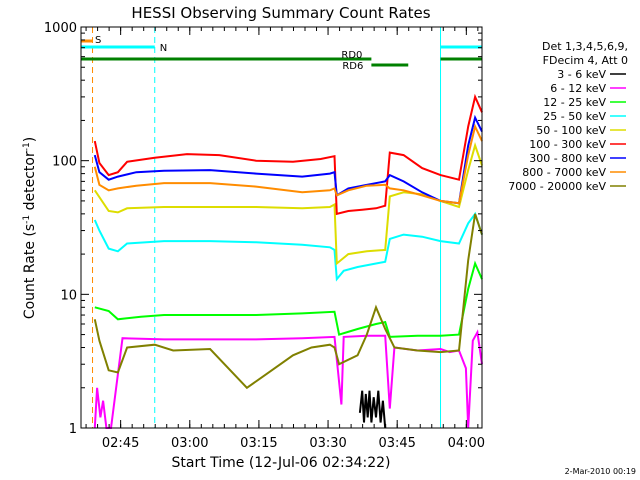 The width and height of the screenshot is (640, 480). Describe the element at coordinates (567, 144) in the screenshot. I see `legend-entry: 100 - 300 keV` at that location.